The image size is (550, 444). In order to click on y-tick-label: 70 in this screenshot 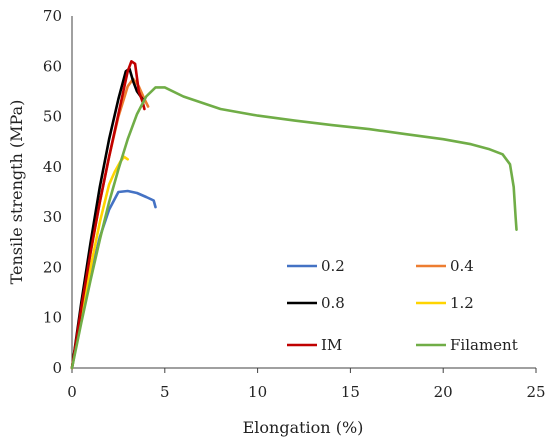, I will do `click(52, 16)`.